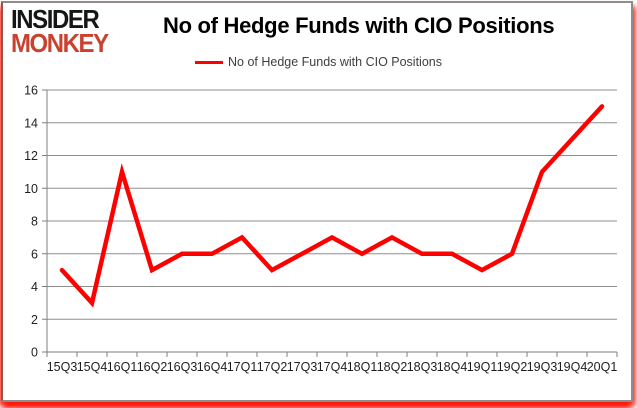 Image resolution: width=637 pixels, height=408 pixels. What do you see at coordinates (512, 367) in the screenshot?
I see `x-tick-label: 19Q2` at bounding box center [512, 367].